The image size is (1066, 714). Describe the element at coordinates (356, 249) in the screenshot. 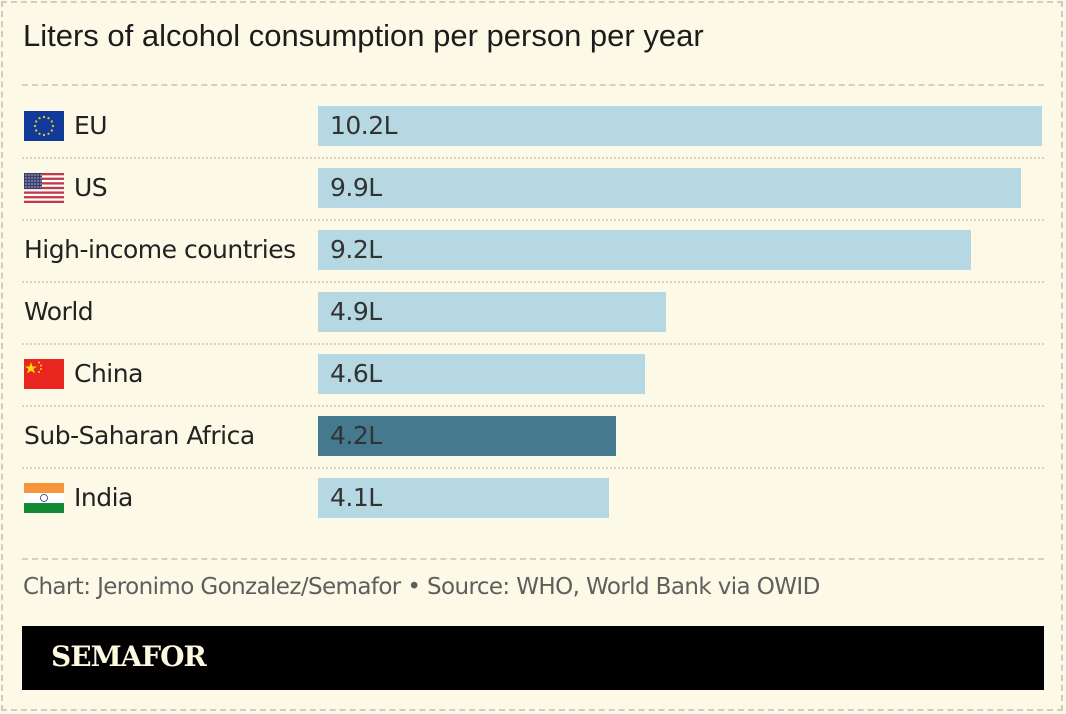

I see `data-label-high-income-countries: 9.2L` at that location.